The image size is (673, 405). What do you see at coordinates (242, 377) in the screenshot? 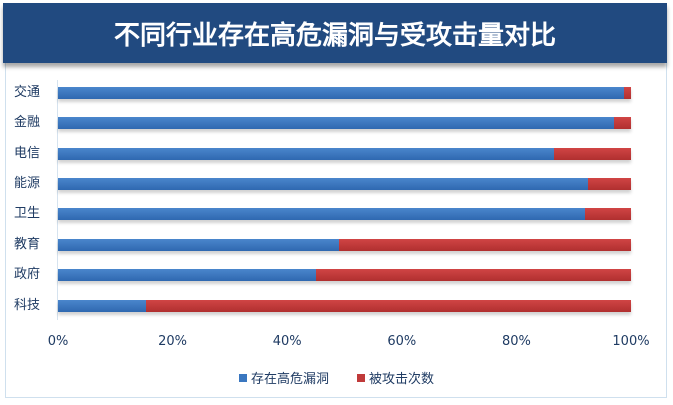
I see `legend-swatch-blue` at bounding box center [242, 377].